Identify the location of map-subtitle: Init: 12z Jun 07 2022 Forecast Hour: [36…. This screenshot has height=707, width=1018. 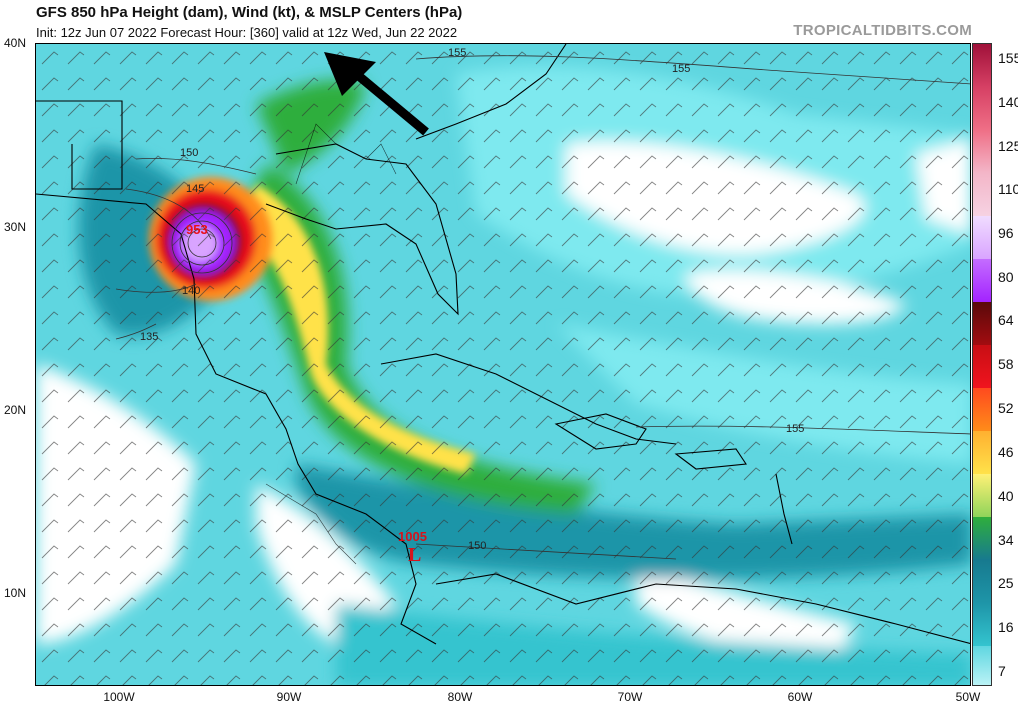
(247, 32).